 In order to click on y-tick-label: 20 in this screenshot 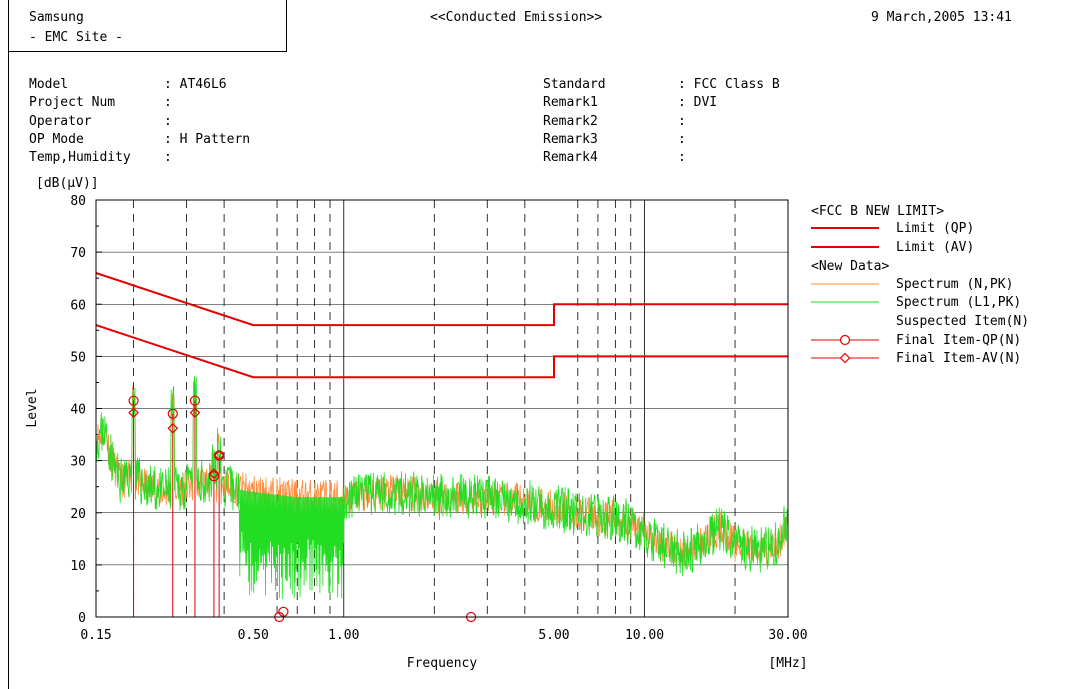, I will do `click(78, 514)`.